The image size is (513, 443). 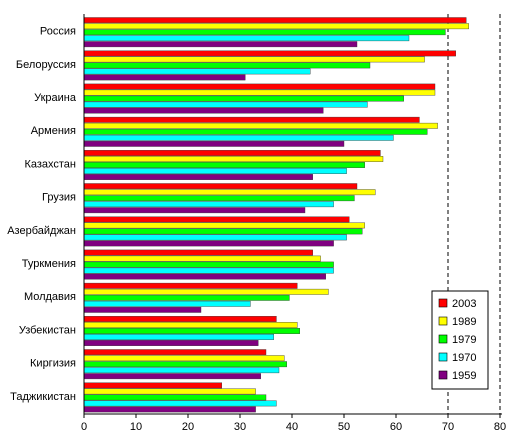 What do you see at coordinates (464, 358) in the screenshot?
I see `legend-label-1970: 1970` at bounding box center [464, 358].